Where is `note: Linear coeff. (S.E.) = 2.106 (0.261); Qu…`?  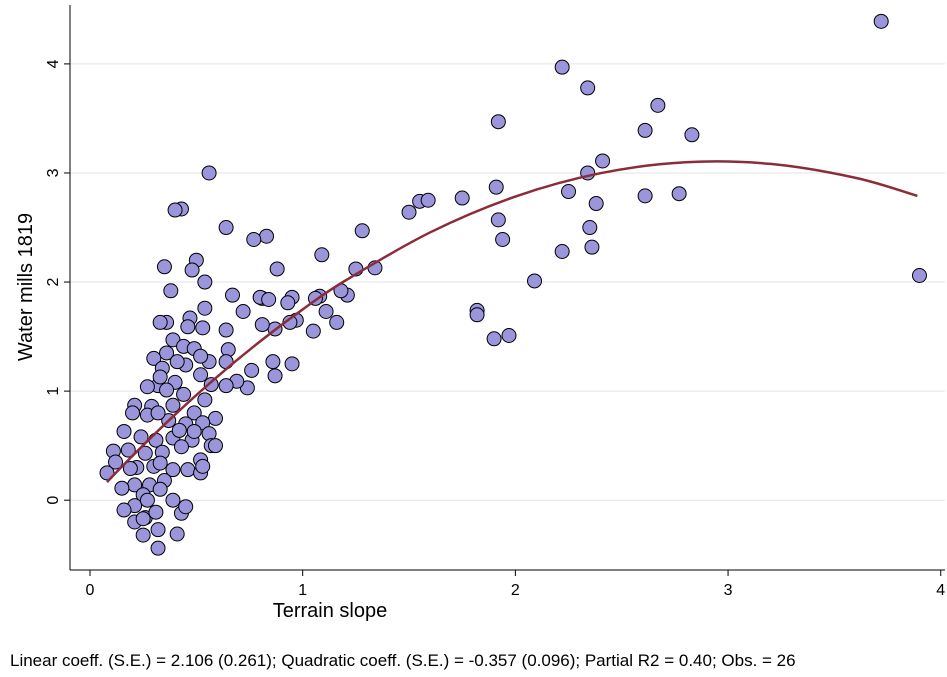
note: Linear coeff. (S.E.) = 2.106 (0.261); Qu… is located at coordinates (403, 660).